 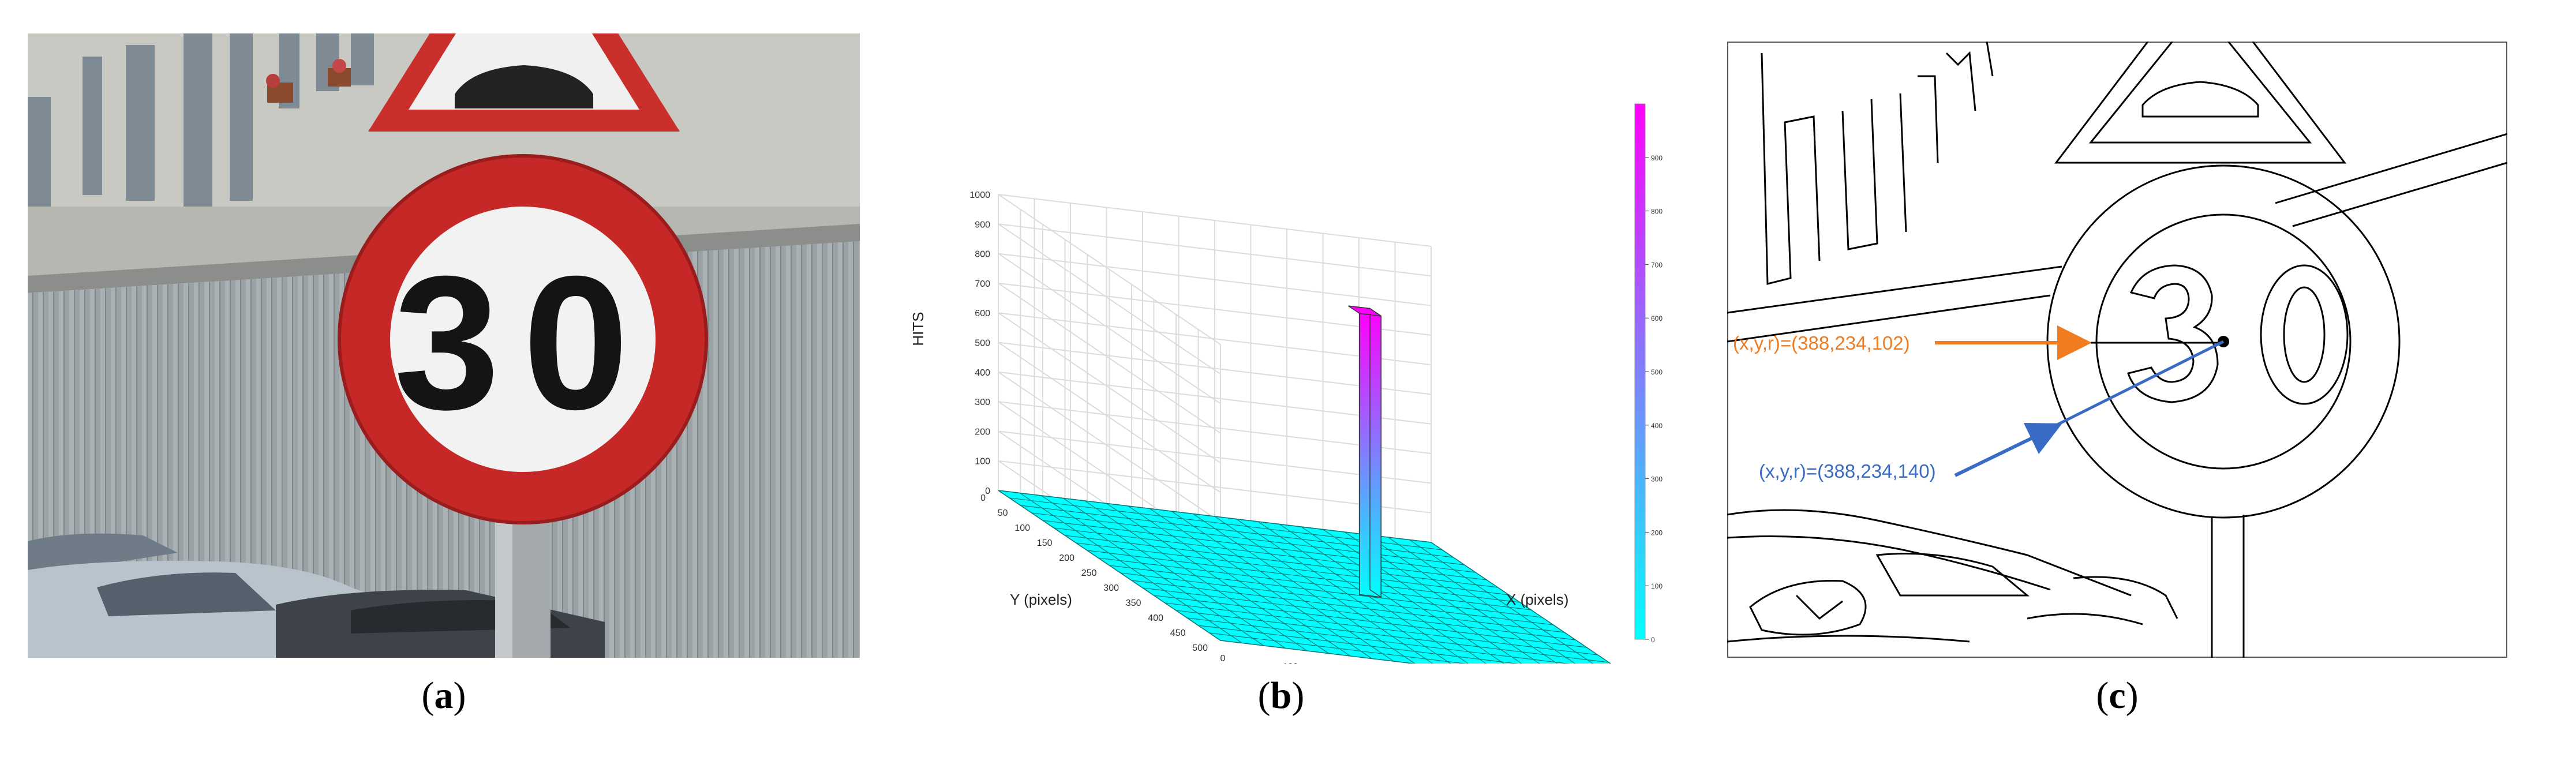 I want to click on colorbar-tick-label: 900, so click(x=1657, y=158).